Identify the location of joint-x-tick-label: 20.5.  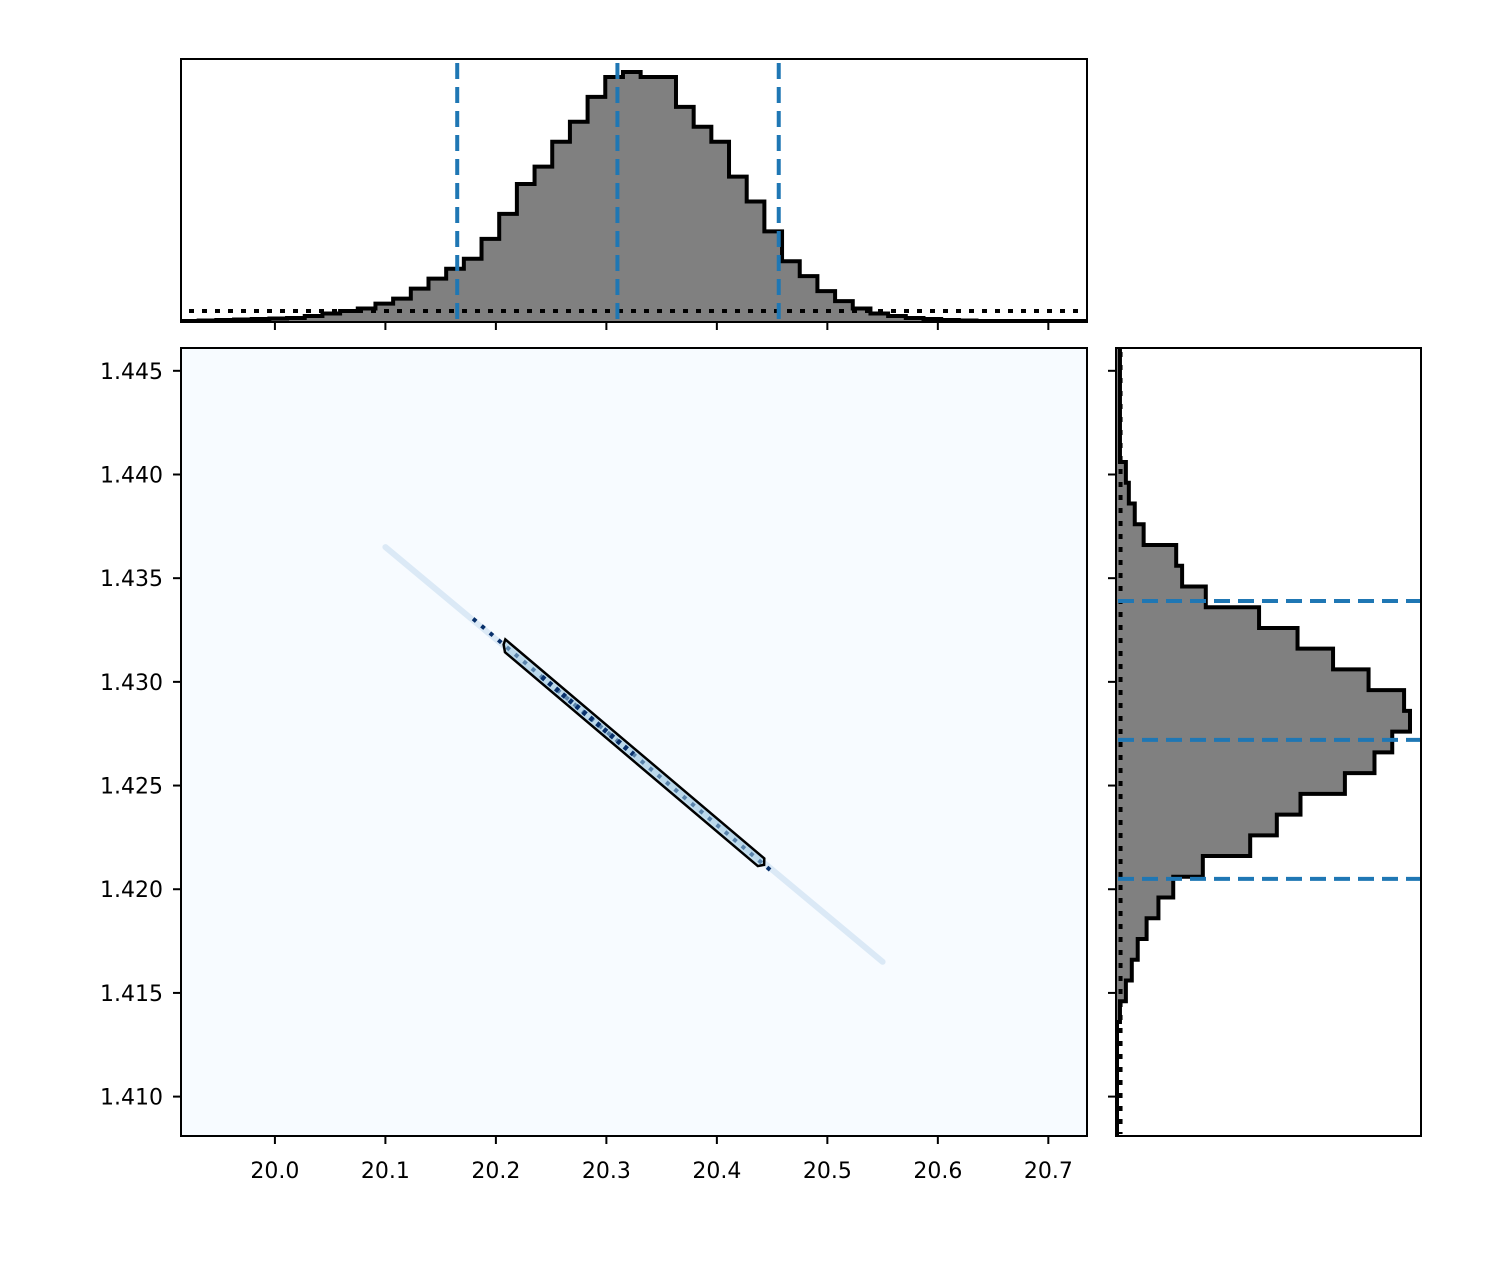
(827, 1171).